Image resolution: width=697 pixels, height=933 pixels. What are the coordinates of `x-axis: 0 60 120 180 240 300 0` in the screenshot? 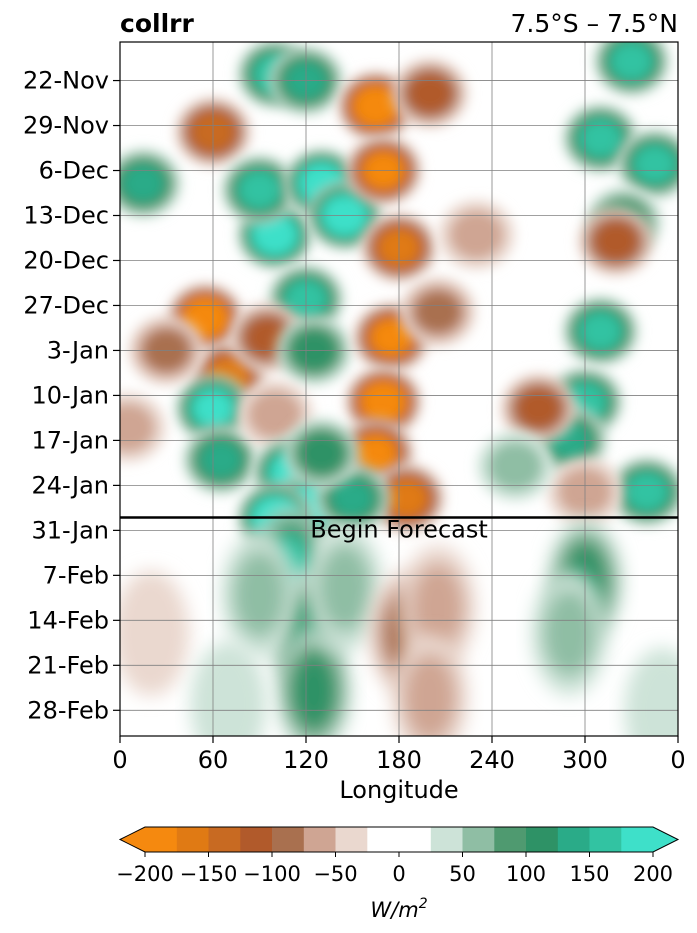 It's located at (399, 755).